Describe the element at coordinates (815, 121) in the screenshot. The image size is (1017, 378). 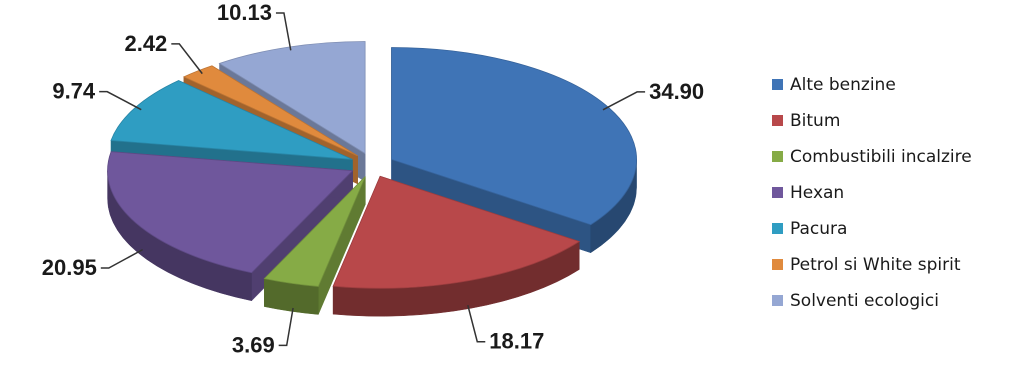
I see `legend-label-2: Bitum` at that location.